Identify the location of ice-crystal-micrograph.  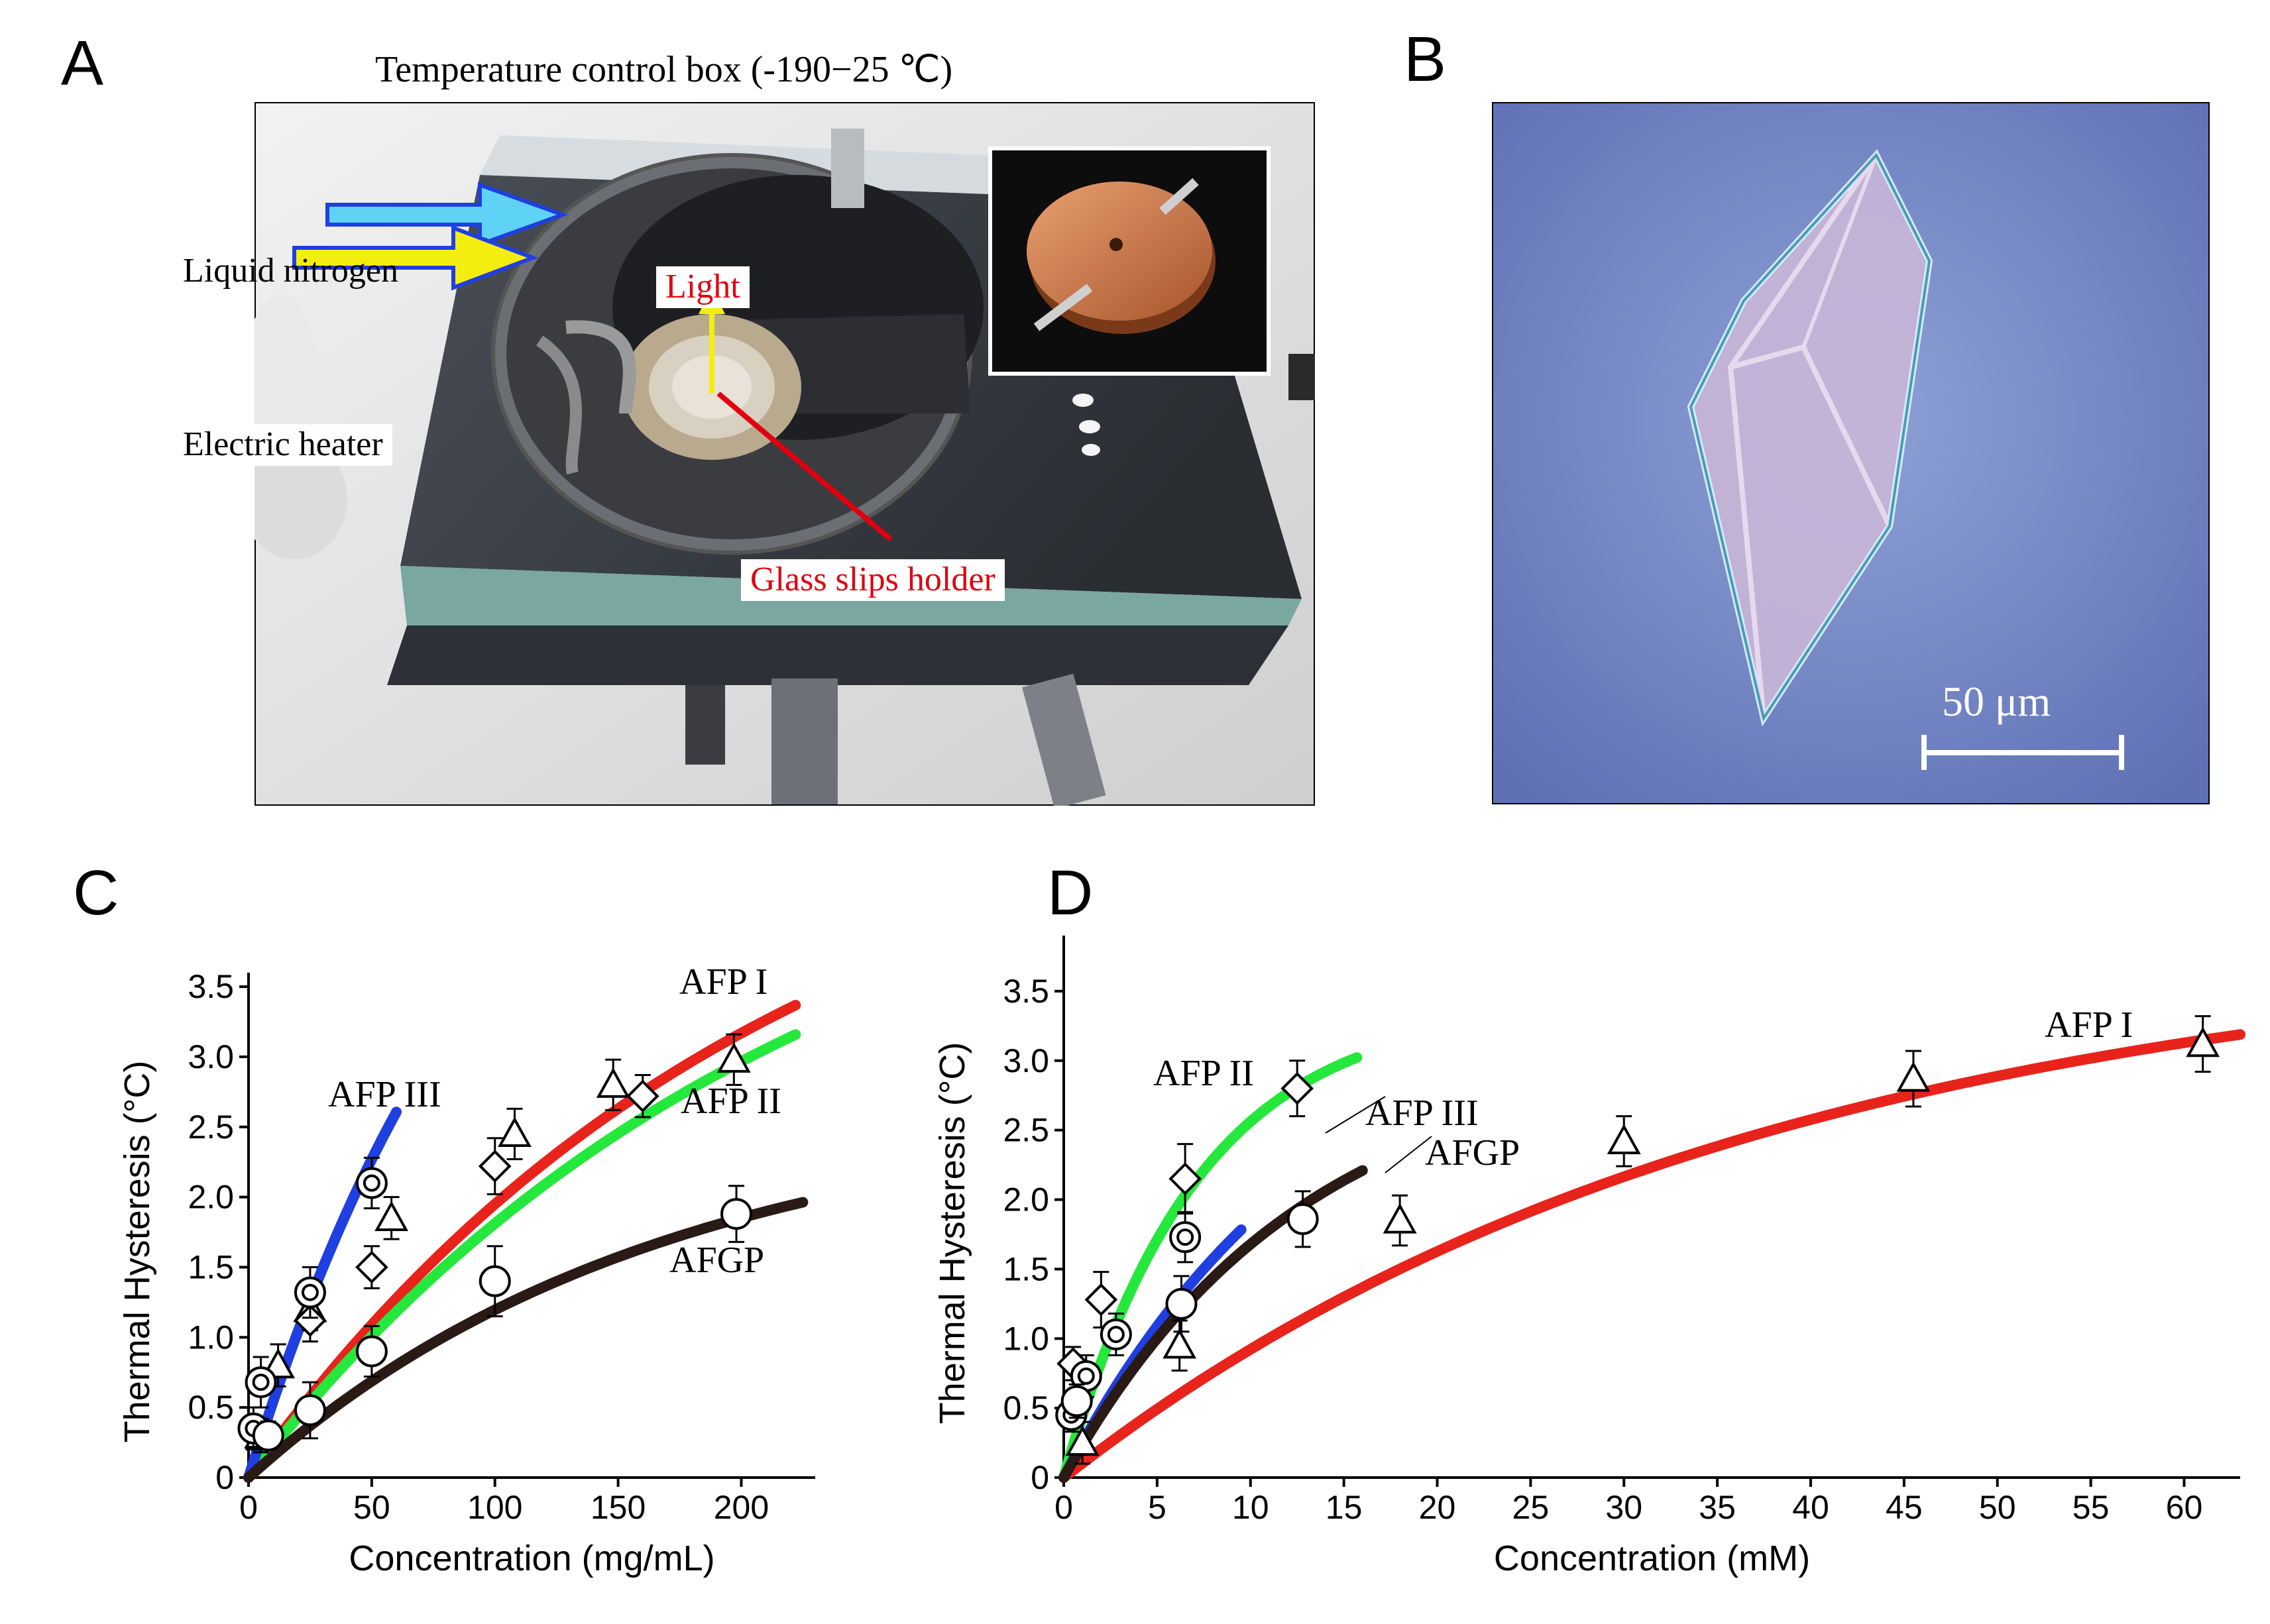
(1851, 454).